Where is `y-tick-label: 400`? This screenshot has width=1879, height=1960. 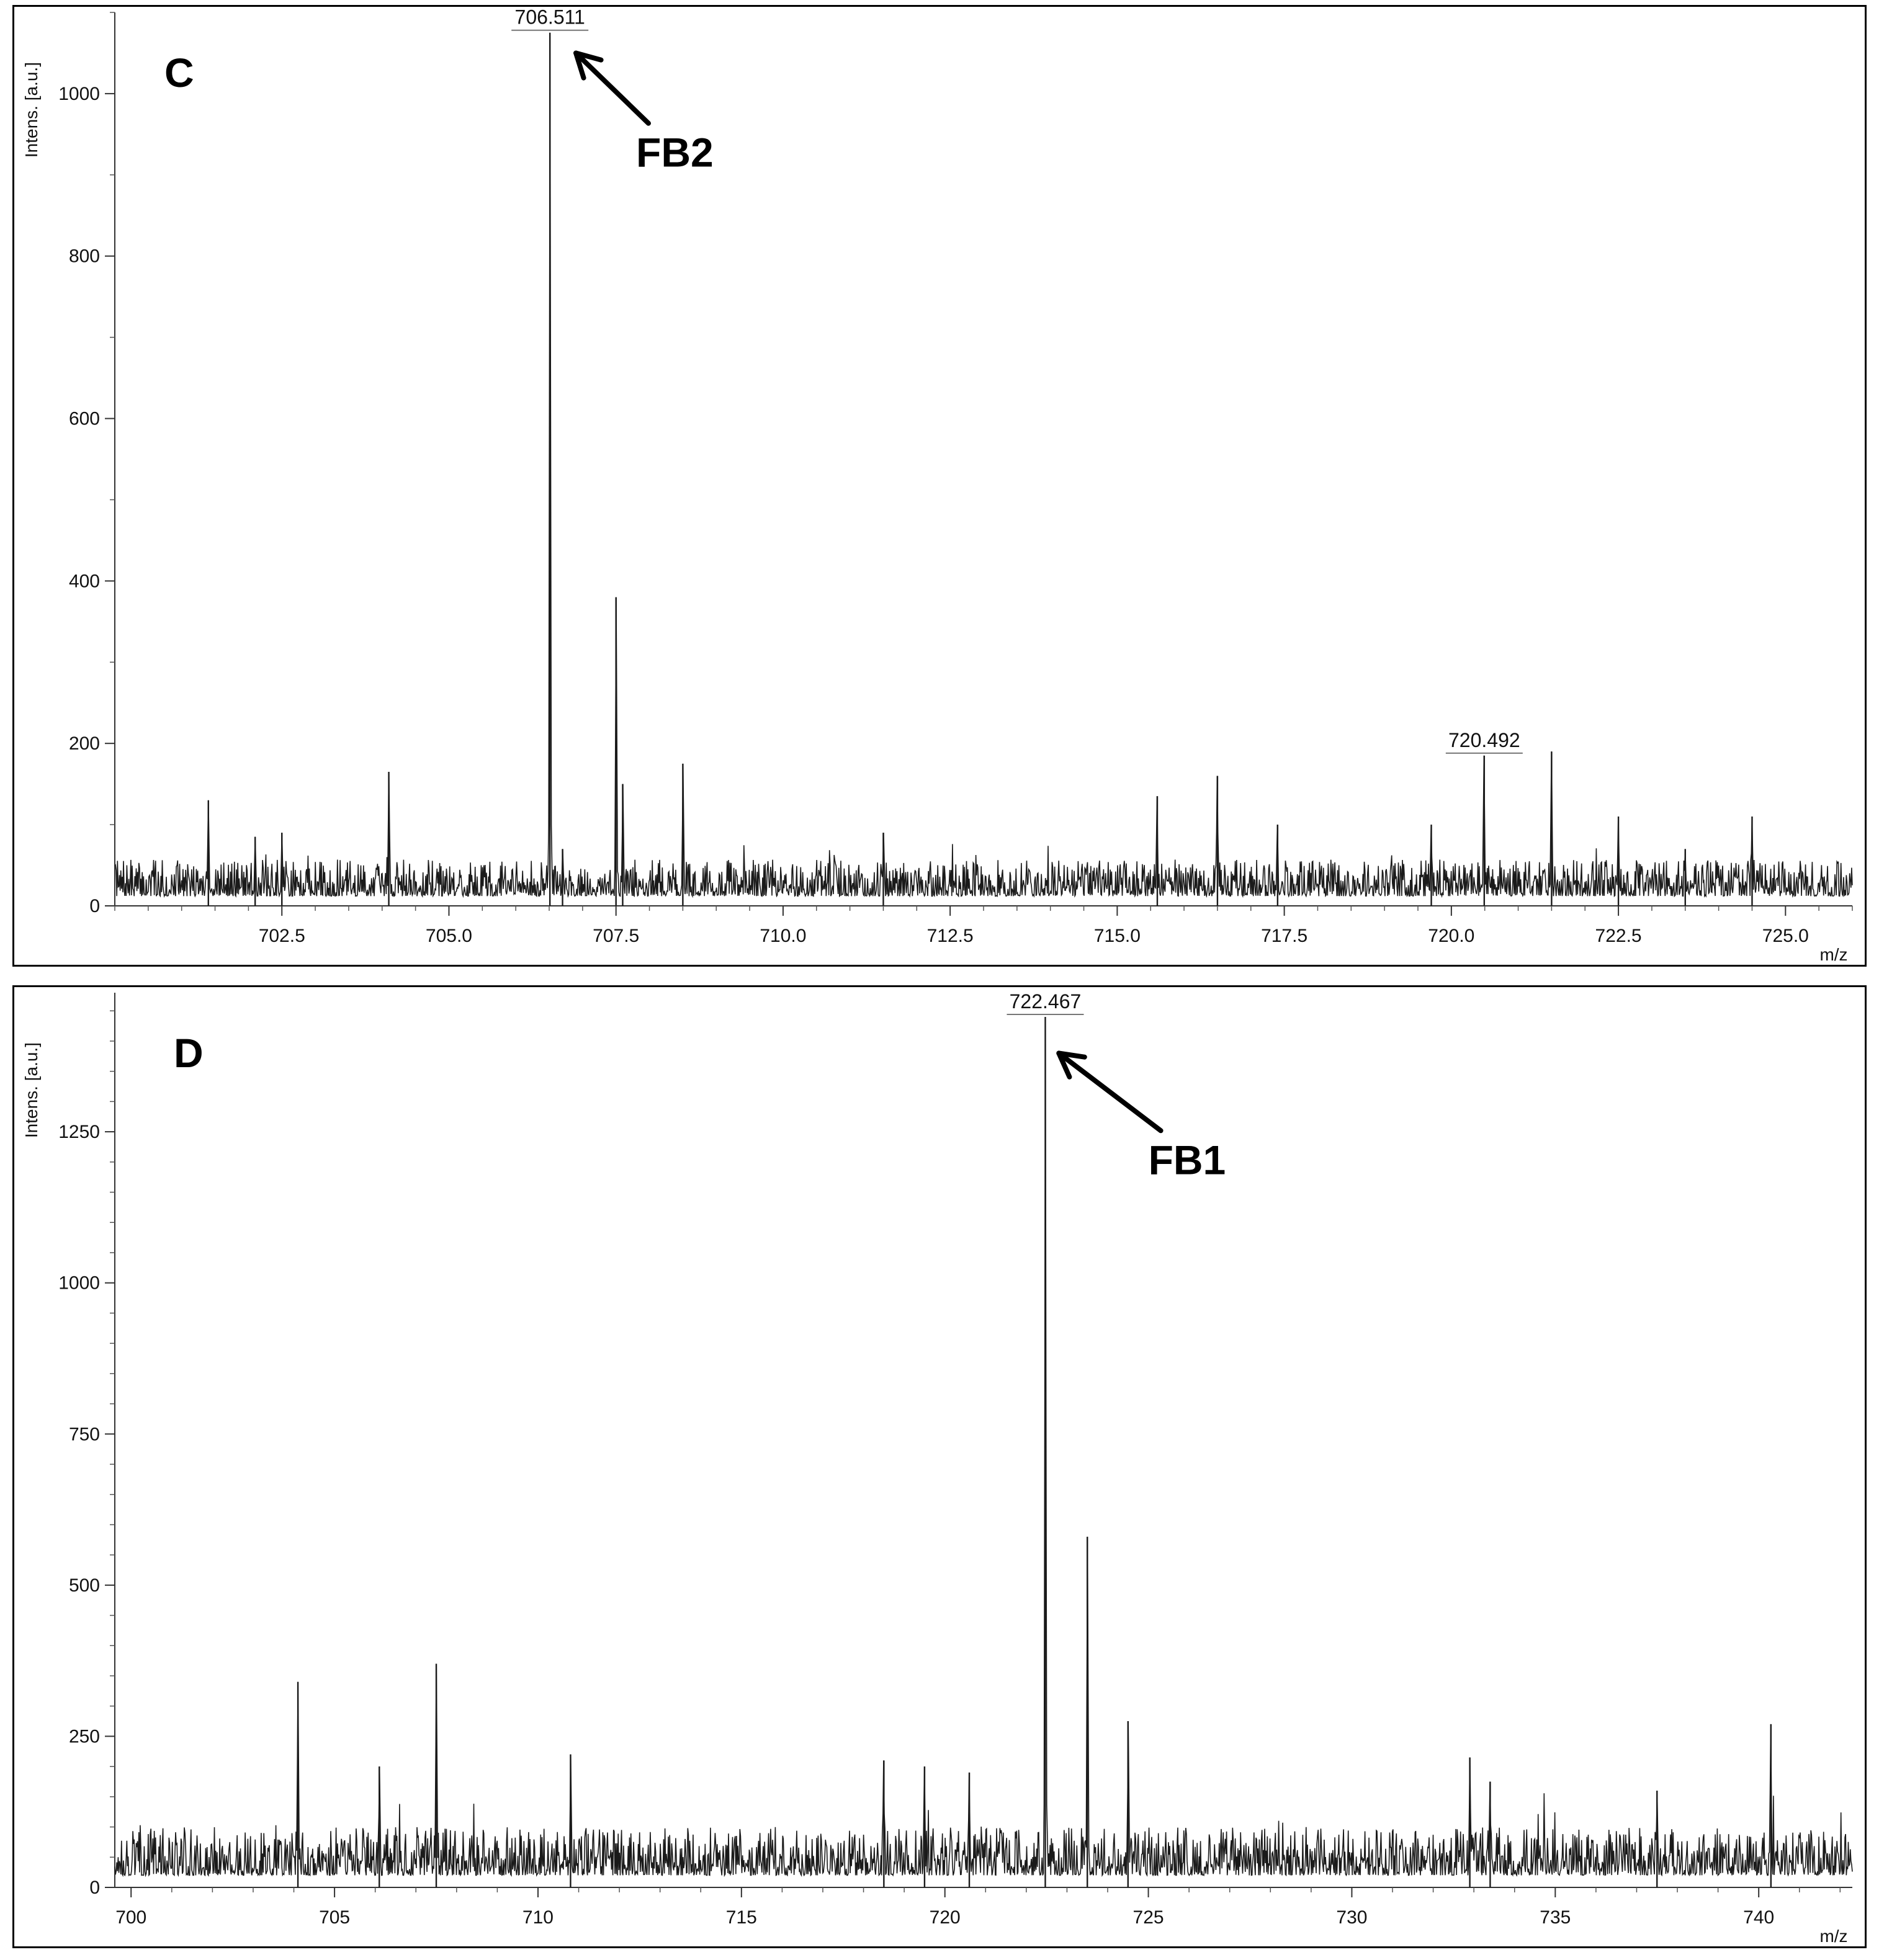
y-tick-label: 400 is located at coordinates (85, 581).